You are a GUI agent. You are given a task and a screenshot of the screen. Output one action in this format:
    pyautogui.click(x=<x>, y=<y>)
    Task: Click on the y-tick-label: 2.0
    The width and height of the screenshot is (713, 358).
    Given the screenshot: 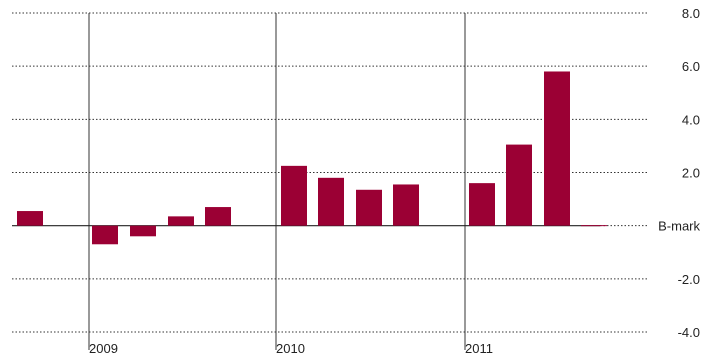 What is the action you would take?
    pyautogui.click(x=691, y=173)
    